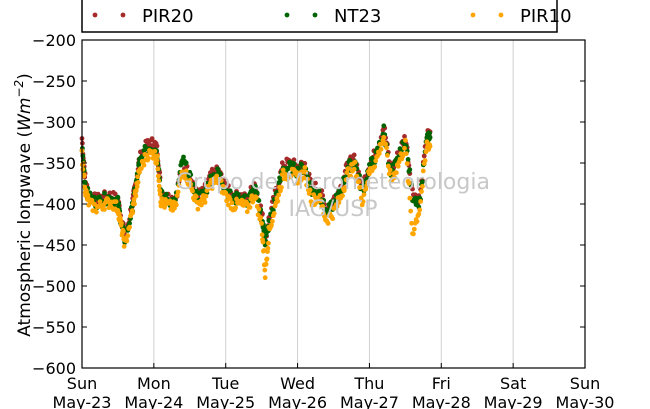 The width and height of the screenshot is (650, 409). Describe the element at coordinates (25, 76) in the screenshot. I see `y-axis-label-close: )` at that location.